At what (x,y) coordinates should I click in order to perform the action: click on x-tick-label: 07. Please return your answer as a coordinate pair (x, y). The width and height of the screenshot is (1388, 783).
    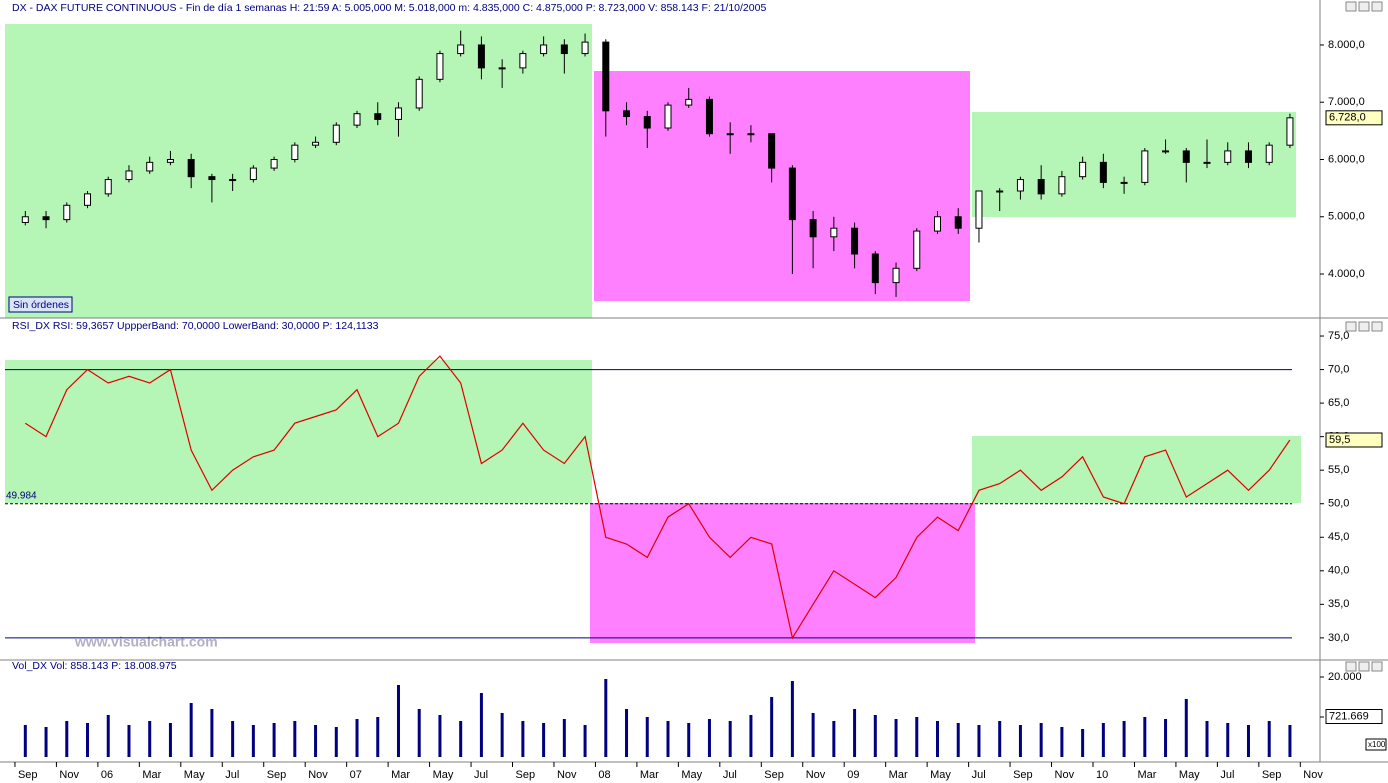
    Looking at the image, I should click on (356, 775).